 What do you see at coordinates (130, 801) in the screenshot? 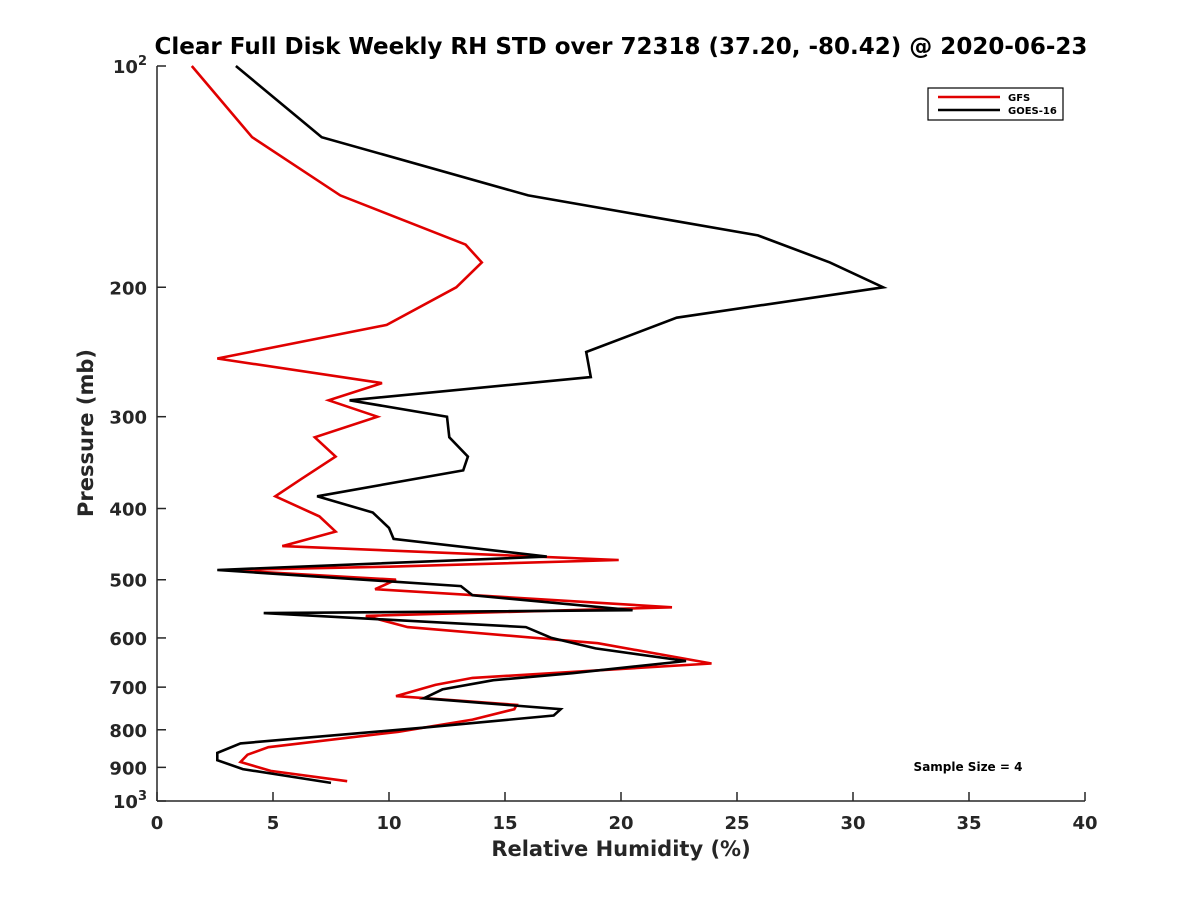
I see `y-tick-label: 10³` at bounding box center [130, 801].